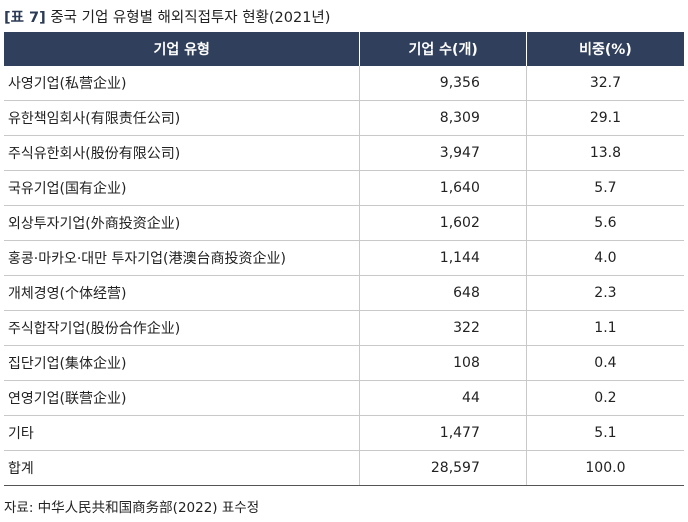  I want to click on table-total-row: 합계 28,597 100.0, so click(344, 468).